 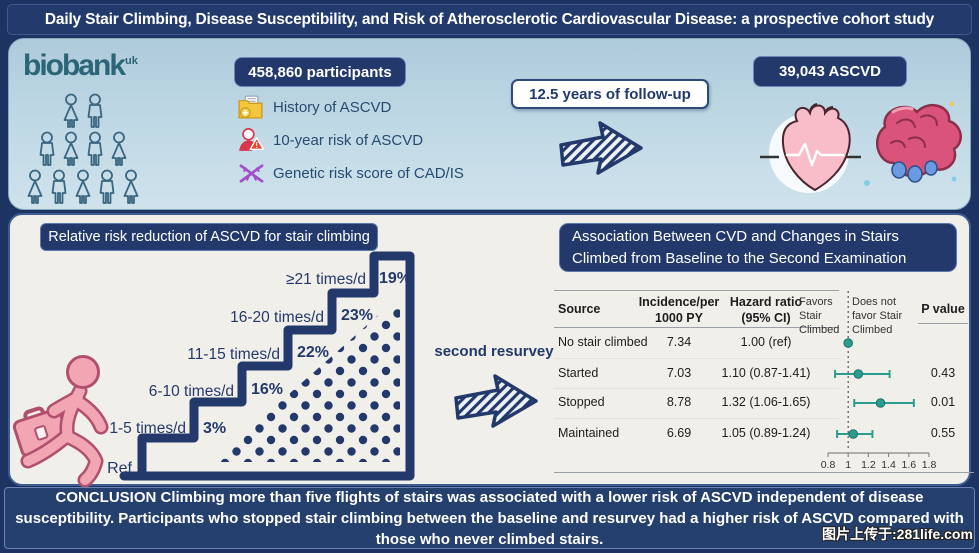 What do you see at coordinates (395, 278) in the screenshot?
I see `stair-step-value: 19%` at bounding box center [395, 278].